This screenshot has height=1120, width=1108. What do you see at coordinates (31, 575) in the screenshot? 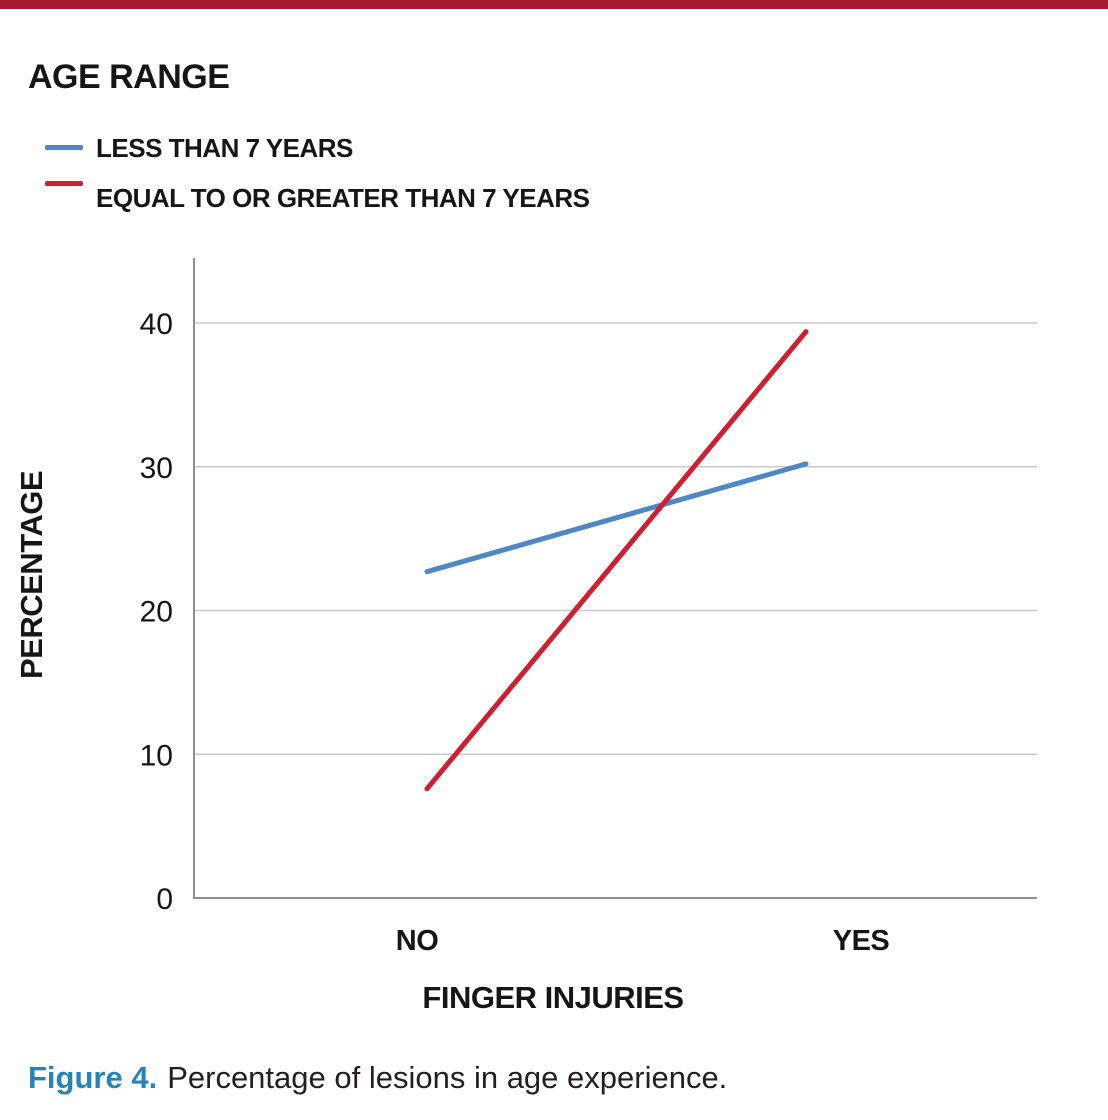
I see `y-axis-title: PERCENTAGE` at bounding box center [31, 575].